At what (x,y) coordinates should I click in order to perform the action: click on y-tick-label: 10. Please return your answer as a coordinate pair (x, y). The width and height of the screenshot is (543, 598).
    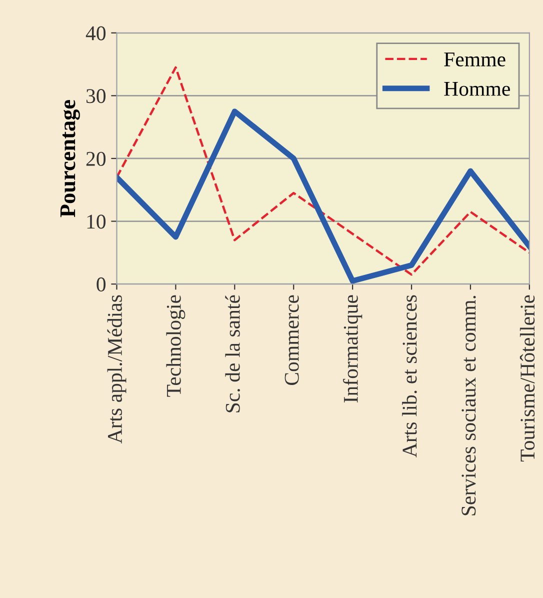
    Looking at the image, I should click on (96, 221).